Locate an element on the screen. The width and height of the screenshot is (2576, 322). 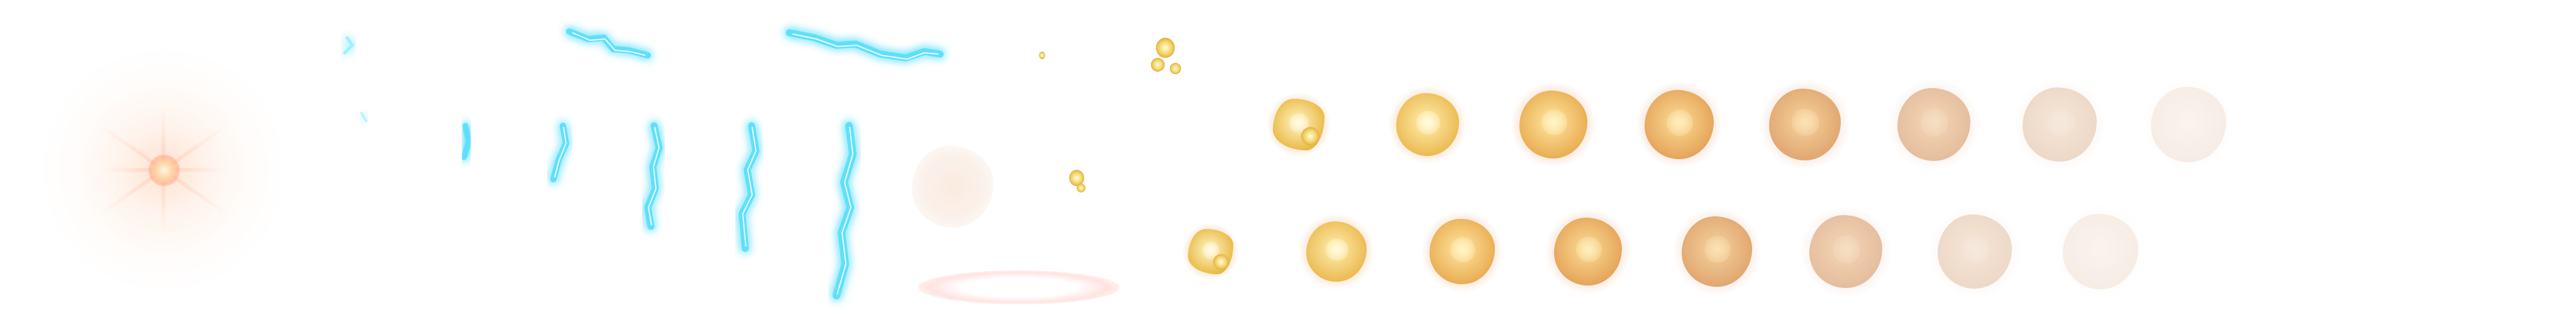
ground-ring is located at coordinates (1018, 287).